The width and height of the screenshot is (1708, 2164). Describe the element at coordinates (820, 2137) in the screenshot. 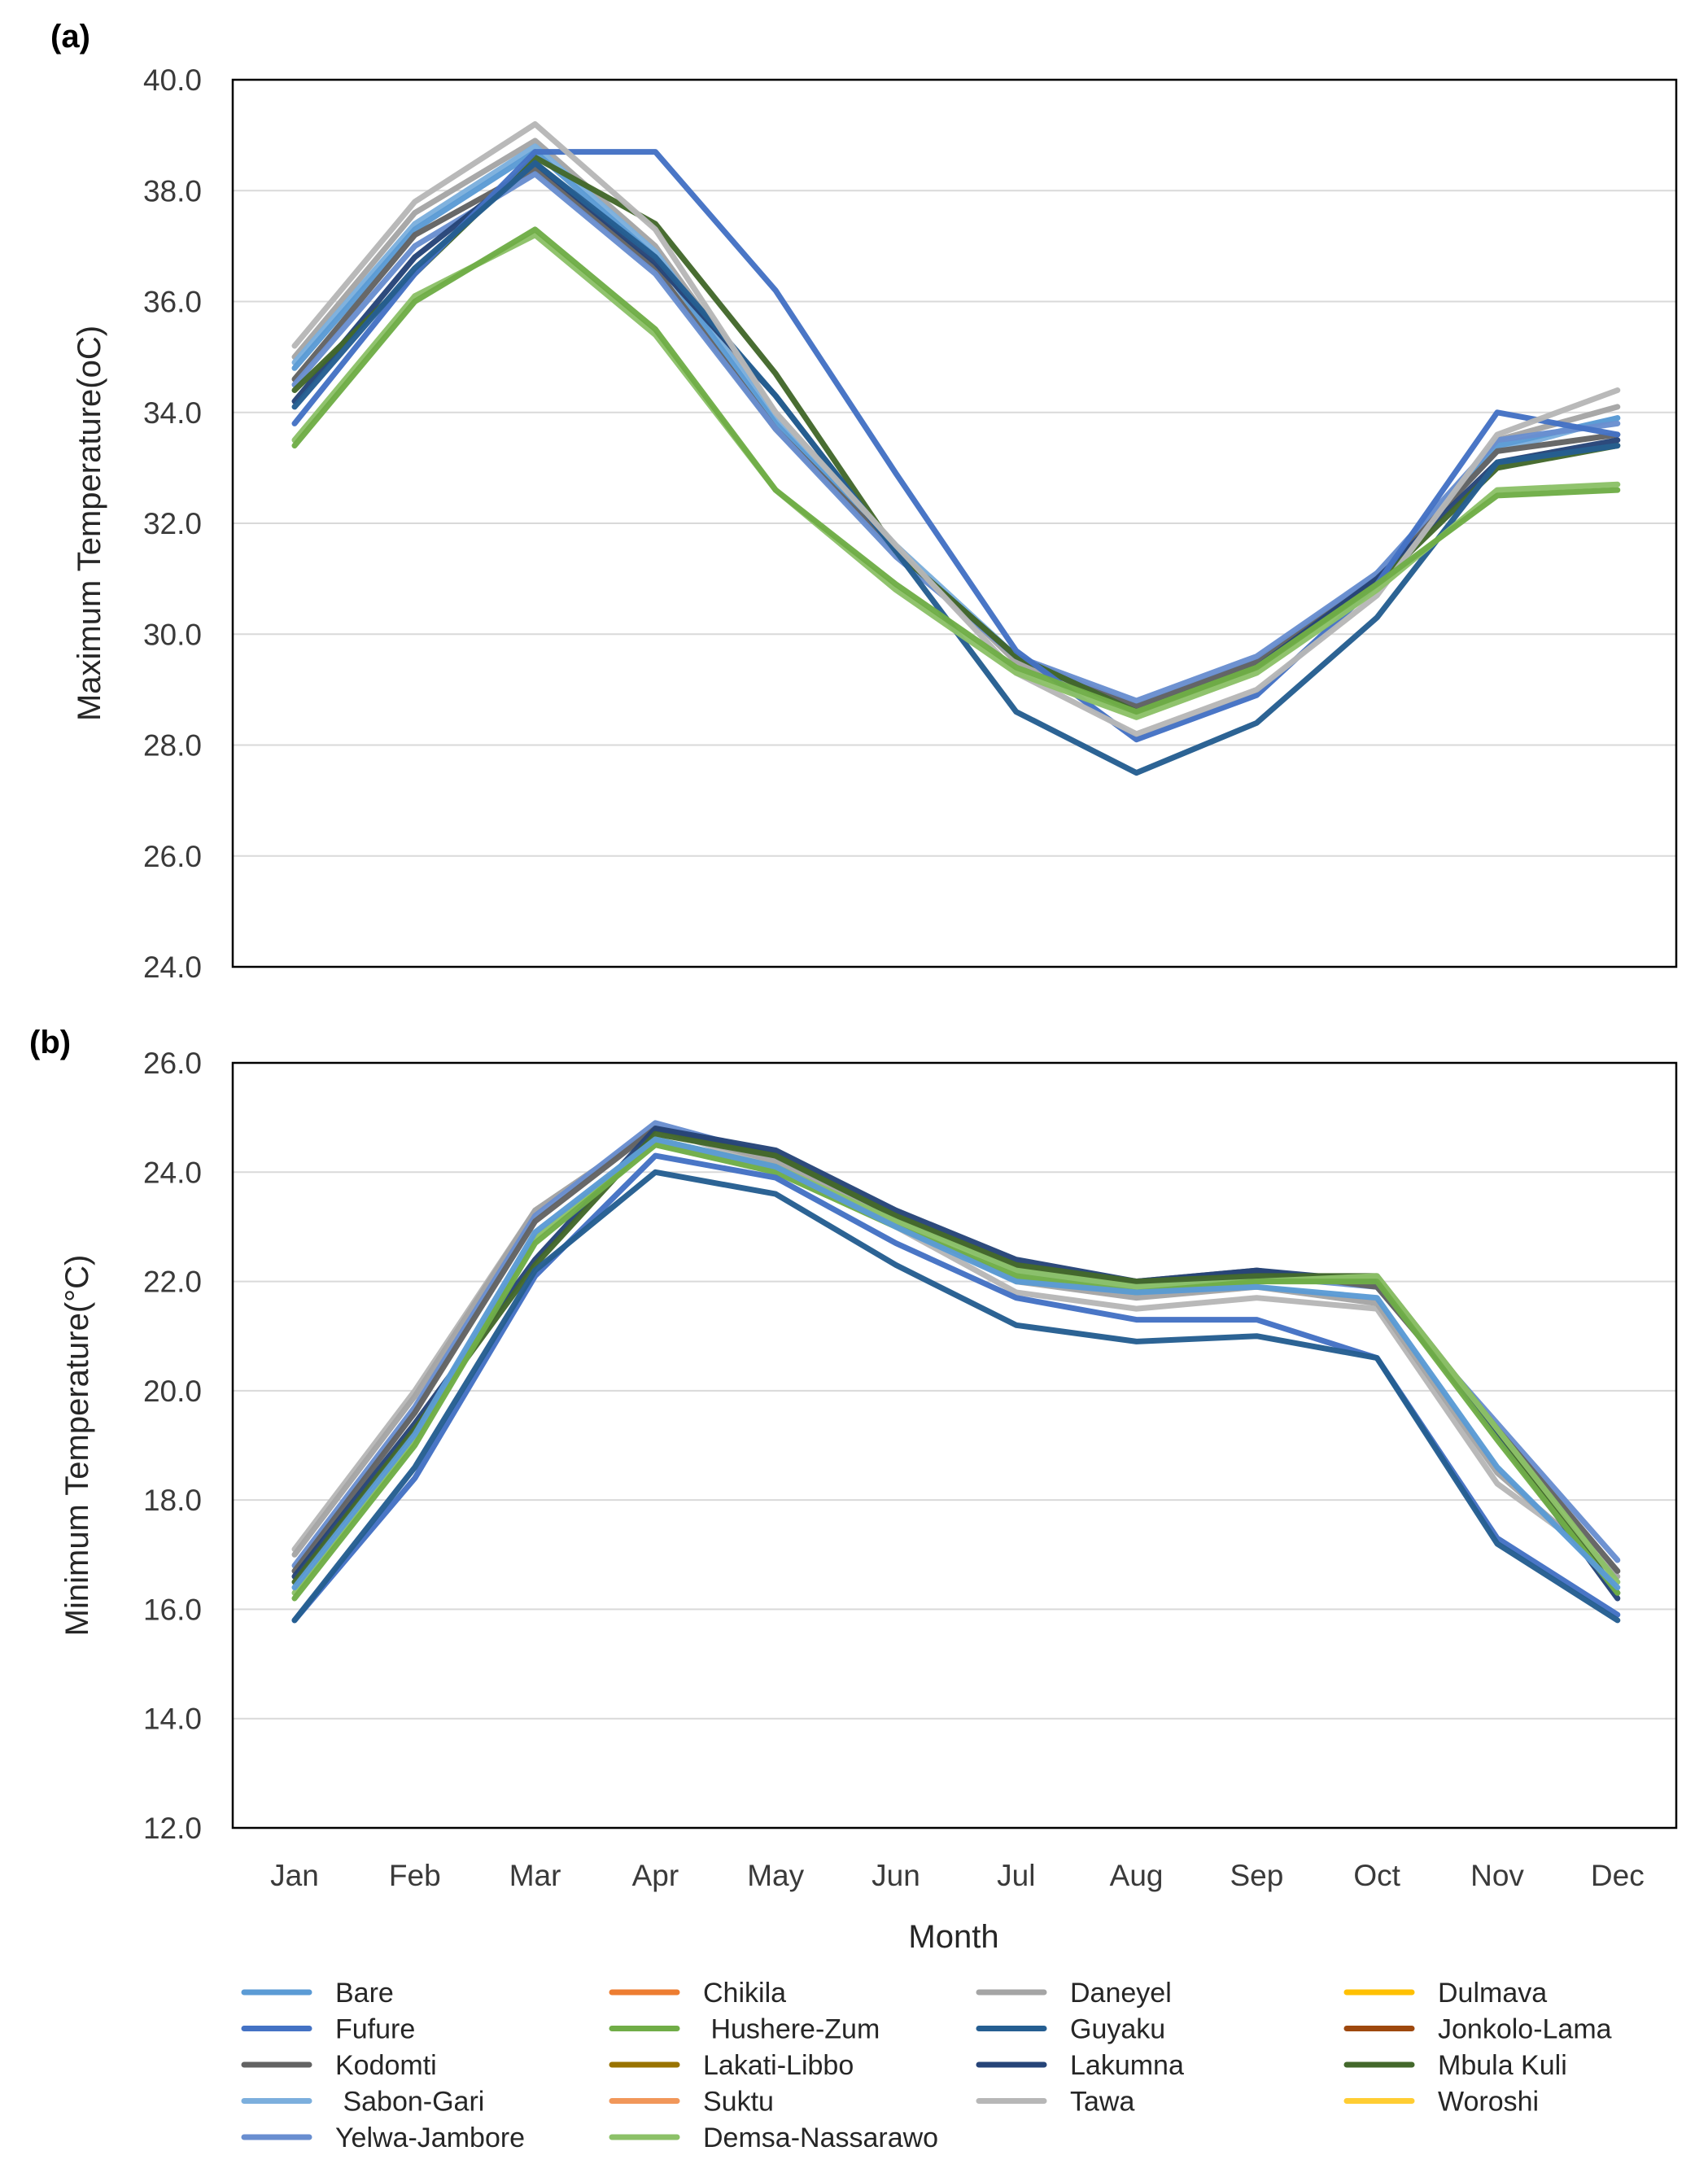

I see `legend-label: Demsa-Nassarawo` at that location.